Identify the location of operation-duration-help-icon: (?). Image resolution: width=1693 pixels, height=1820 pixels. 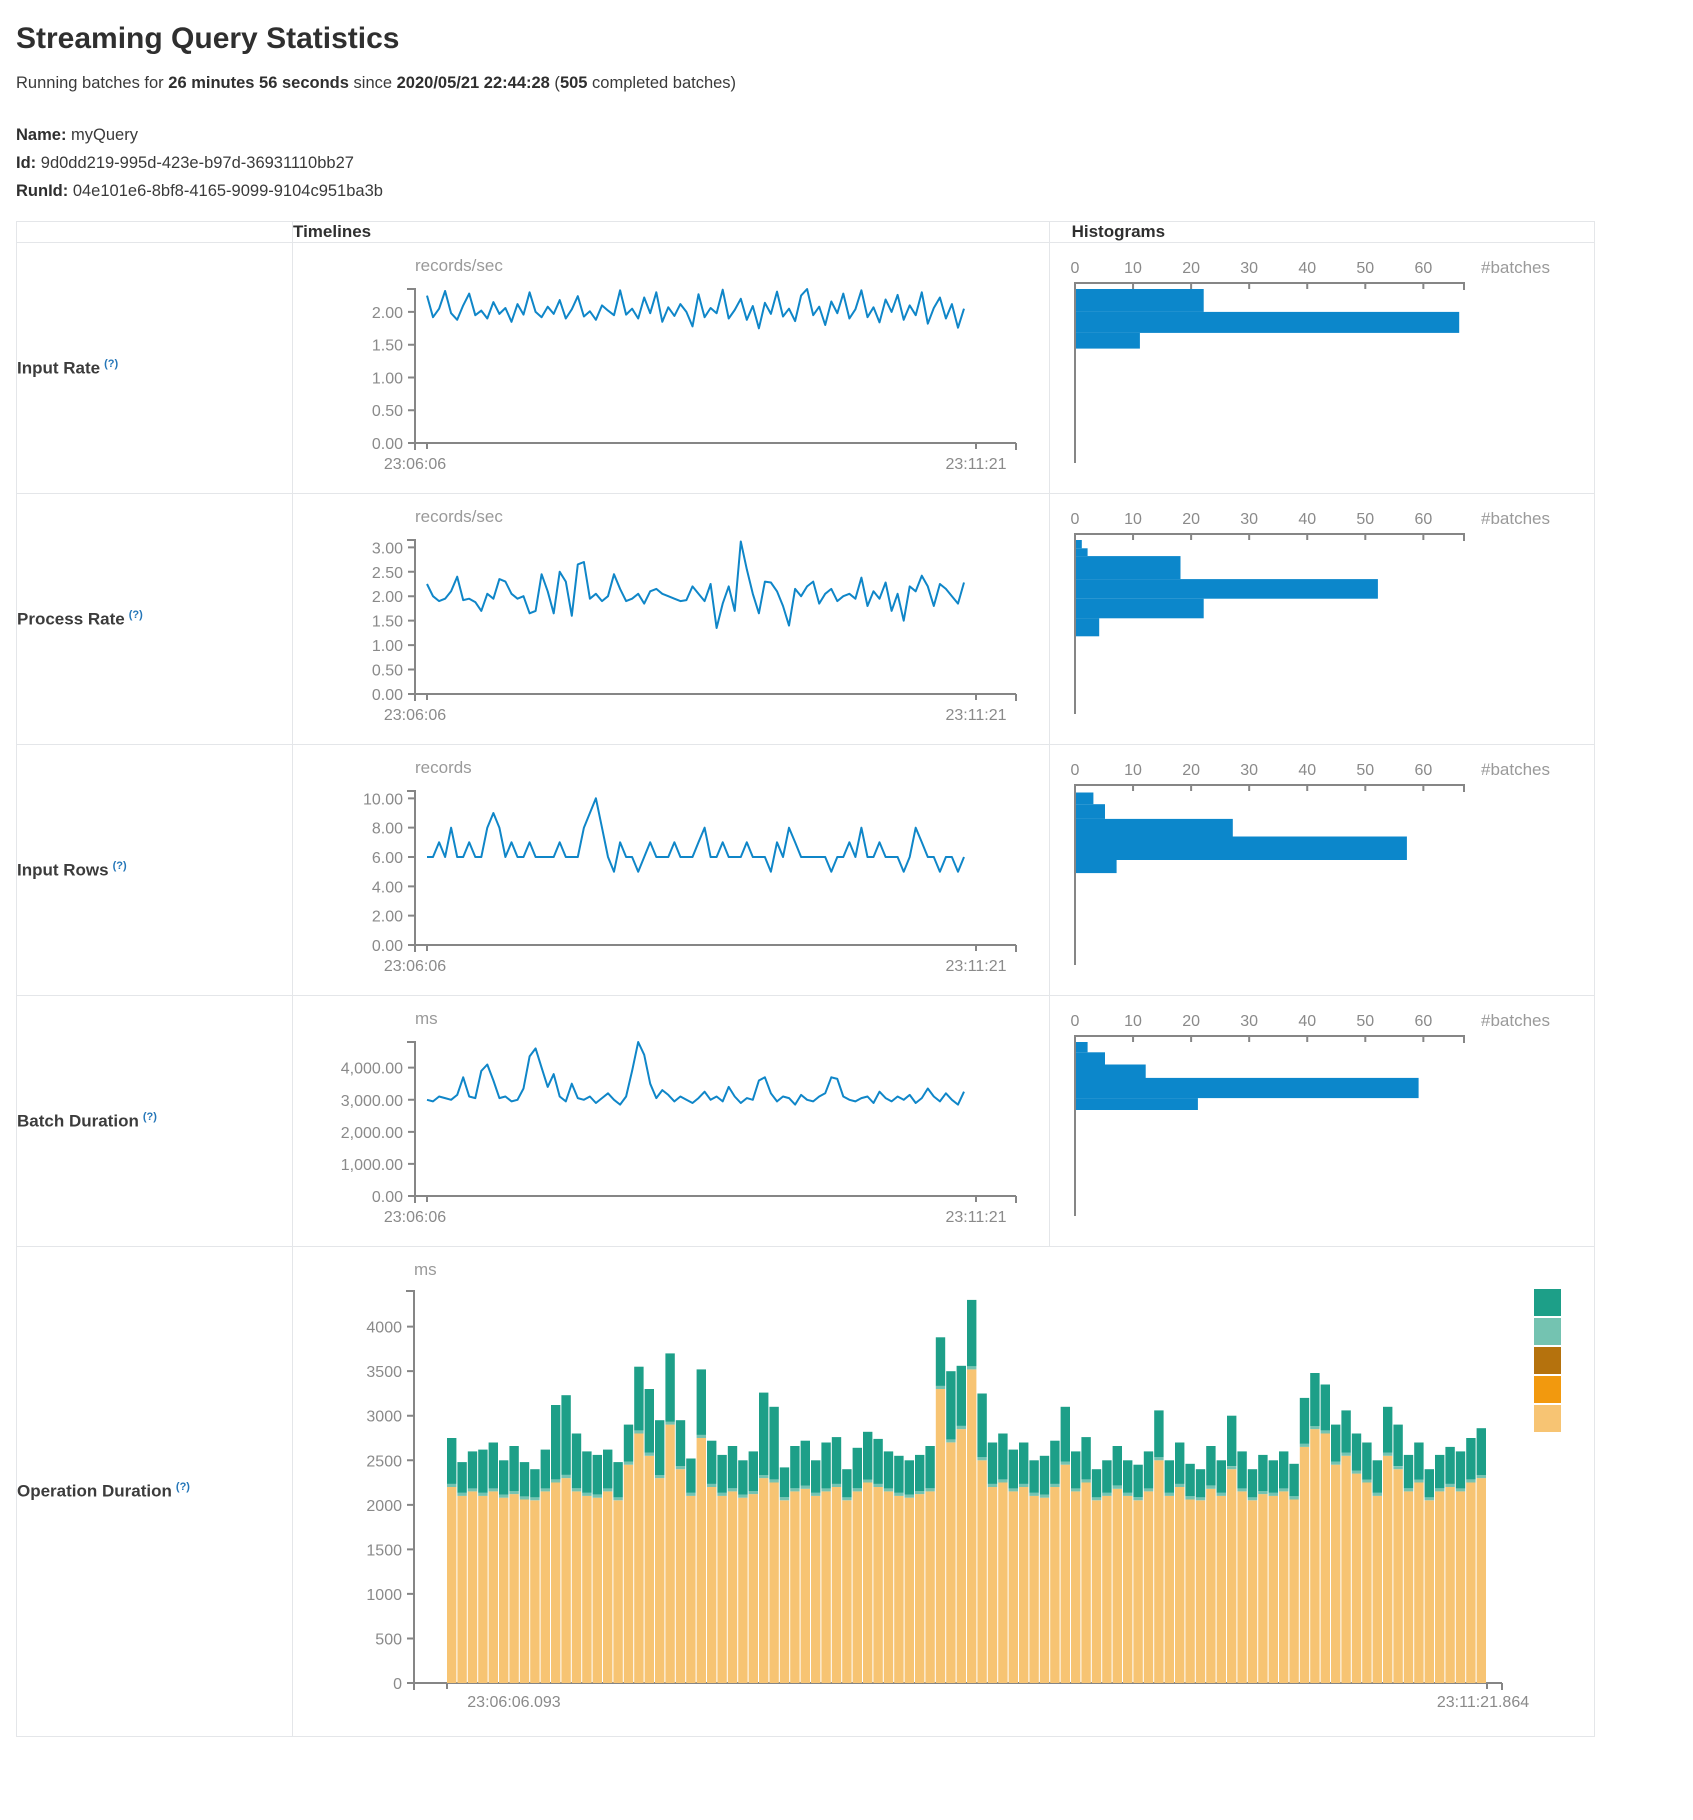
(182, 1487).